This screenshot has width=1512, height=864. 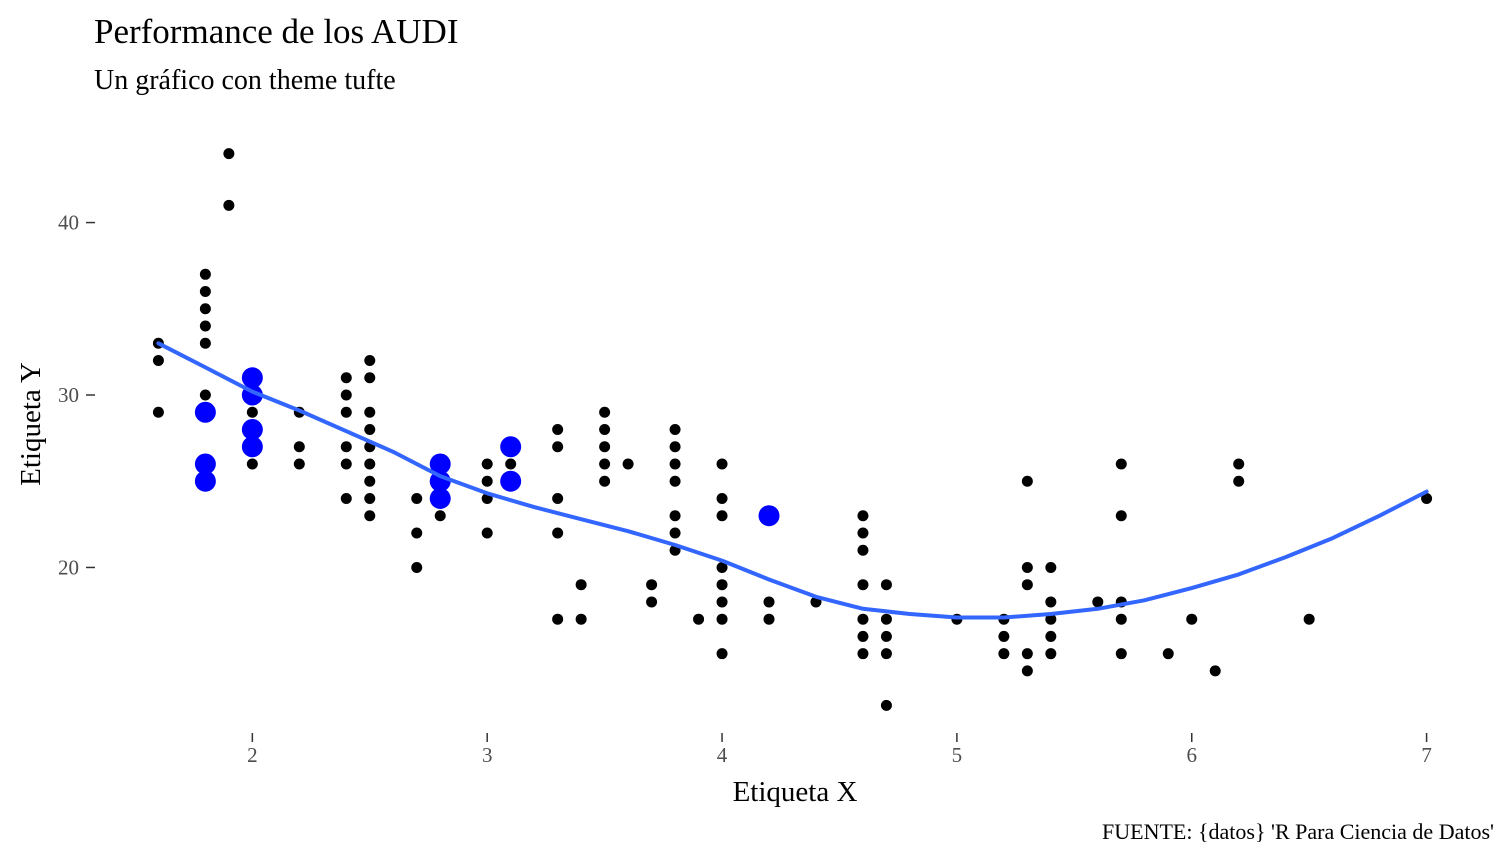 What do you see at coordinates (68, 223) in the screenshot?
I see `y-tick-label: 40` at bounding box center [68, 223].